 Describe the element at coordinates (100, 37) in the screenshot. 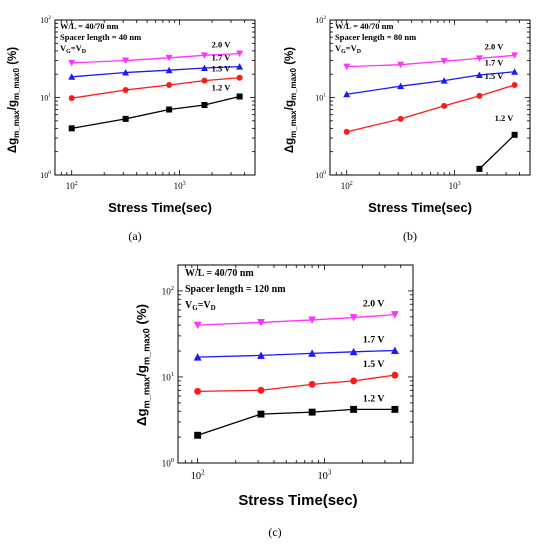

I see `annotation-line: Spacer length = 40 nm` at that location.